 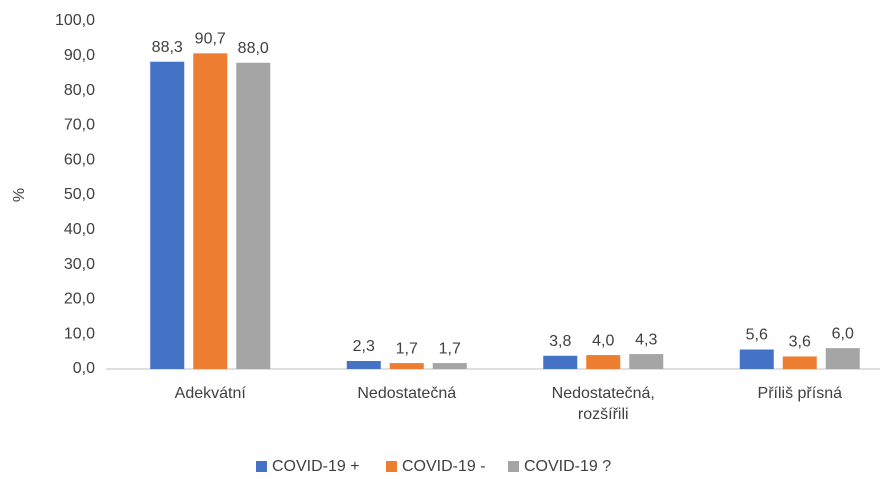 What do you see at coordinates (316, 466) in the screenshot?
I see `legend-label: COVID-19 +` at bounding box center [316, 466].